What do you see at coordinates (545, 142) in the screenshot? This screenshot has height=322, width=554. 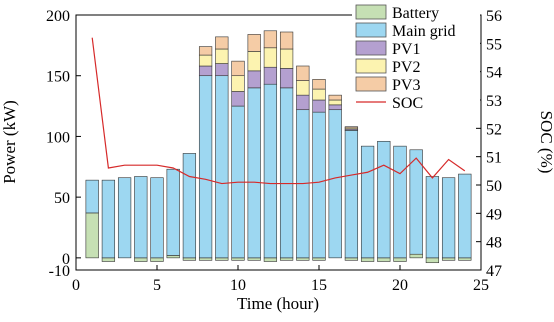 I see `right-y-axis-label: SOC (%)` at bounding box center [545, 142].